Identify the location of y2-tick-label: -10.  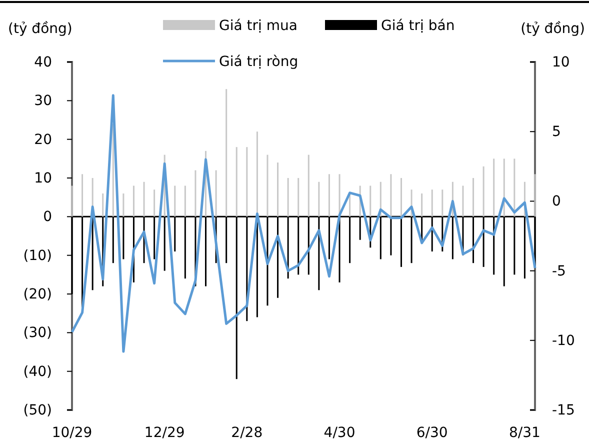
(563, 340).